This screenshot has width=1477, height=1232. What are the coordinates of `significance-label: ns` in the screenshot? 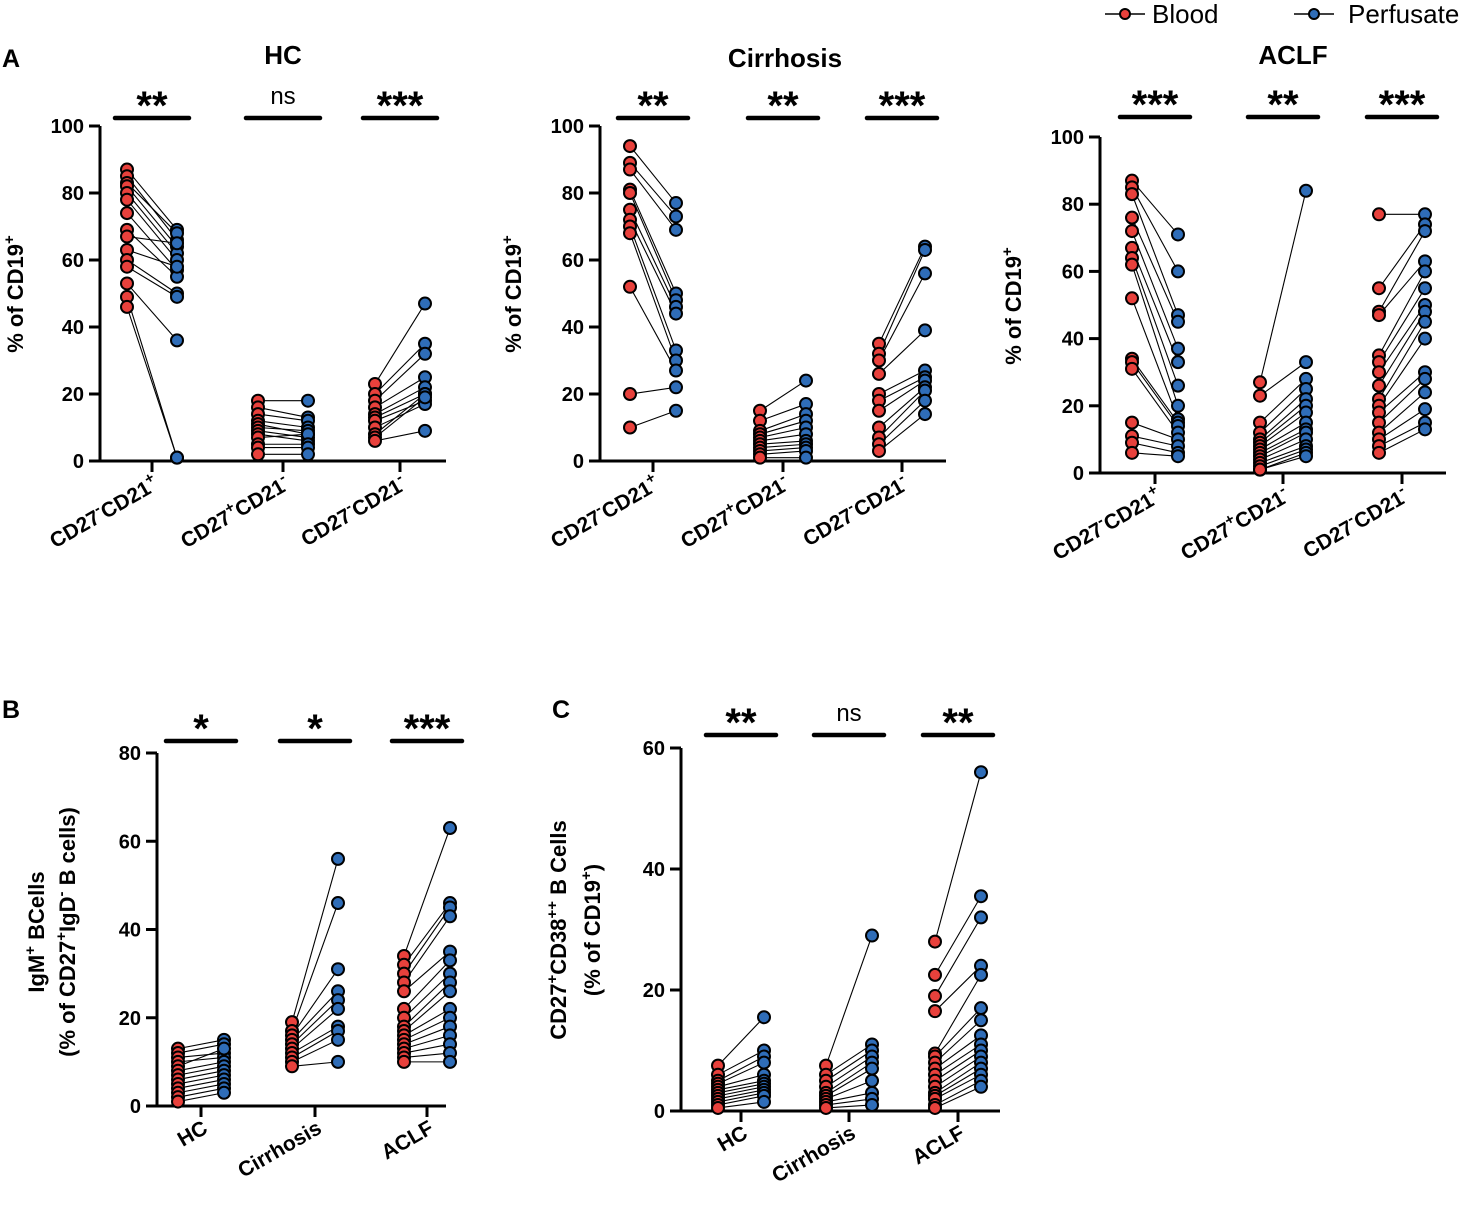 It's located at (848, 713).